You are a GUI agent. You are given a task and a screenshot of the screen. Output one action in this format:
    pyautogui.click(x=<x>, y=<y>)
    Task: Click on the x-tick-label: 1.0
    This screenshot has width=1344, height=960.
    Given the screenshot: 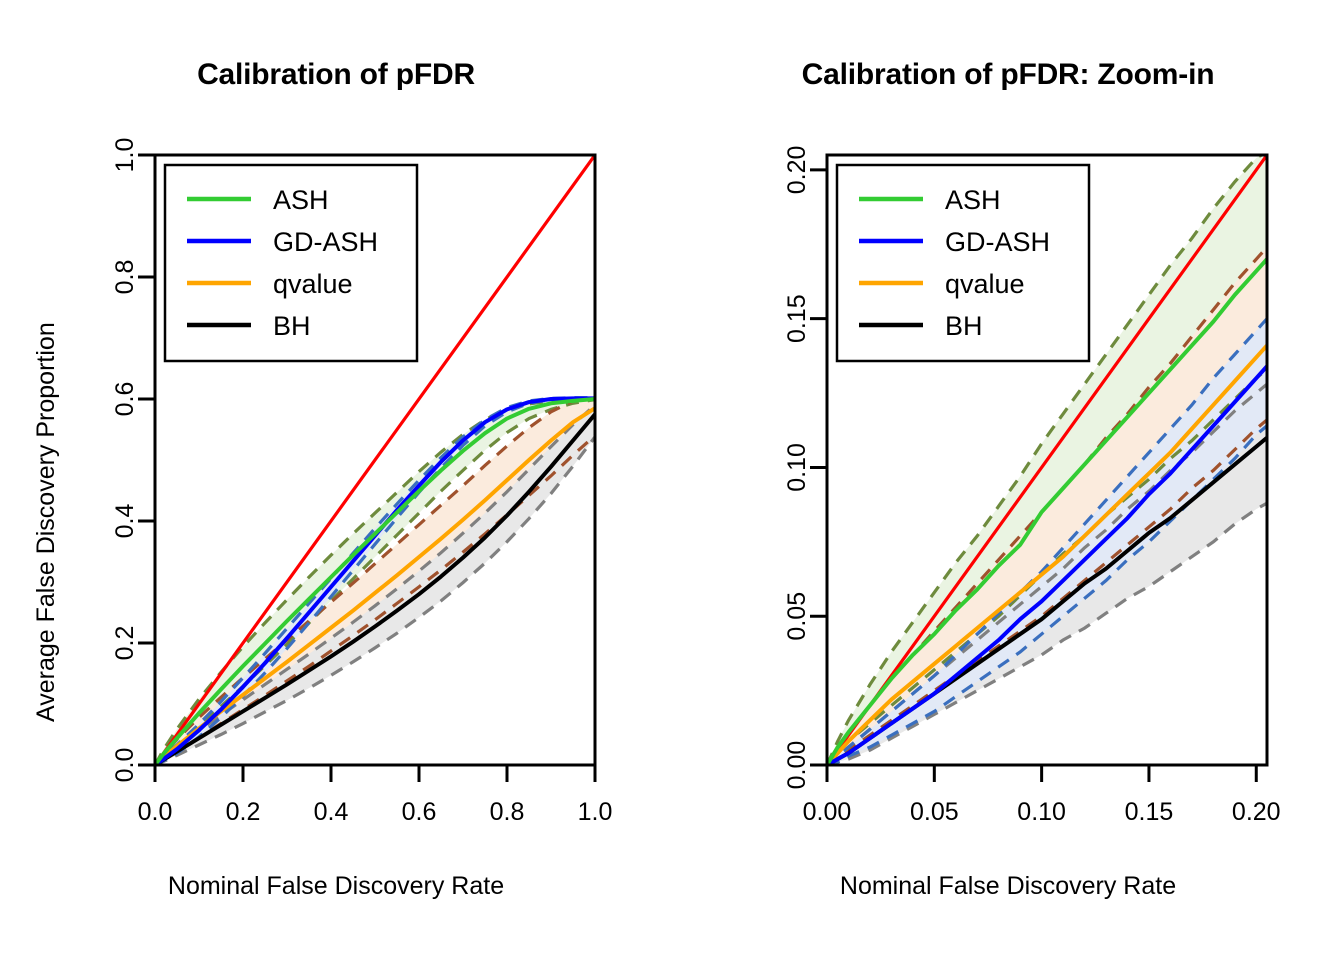 What is the action you would take?
    pyautogui.click(x=595, y=812)
    